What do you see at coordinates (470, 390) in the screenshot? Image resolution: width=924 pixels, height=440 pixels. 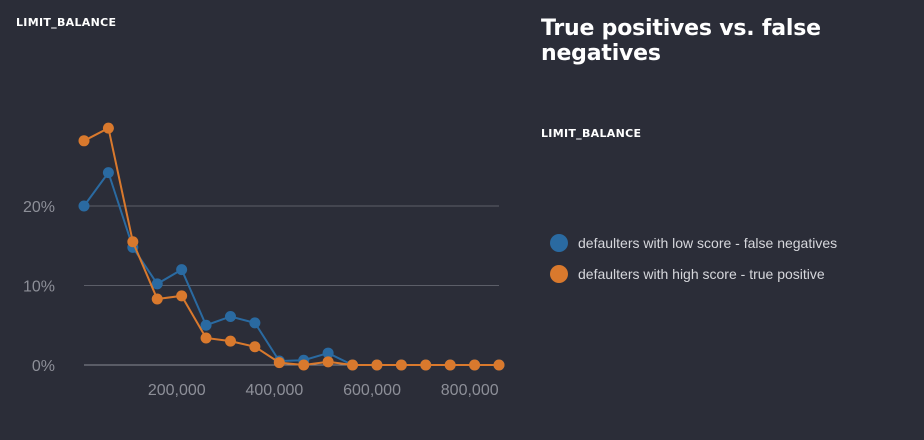 I see `x-tick-label: 800,000` at bounding box center [470, 390].